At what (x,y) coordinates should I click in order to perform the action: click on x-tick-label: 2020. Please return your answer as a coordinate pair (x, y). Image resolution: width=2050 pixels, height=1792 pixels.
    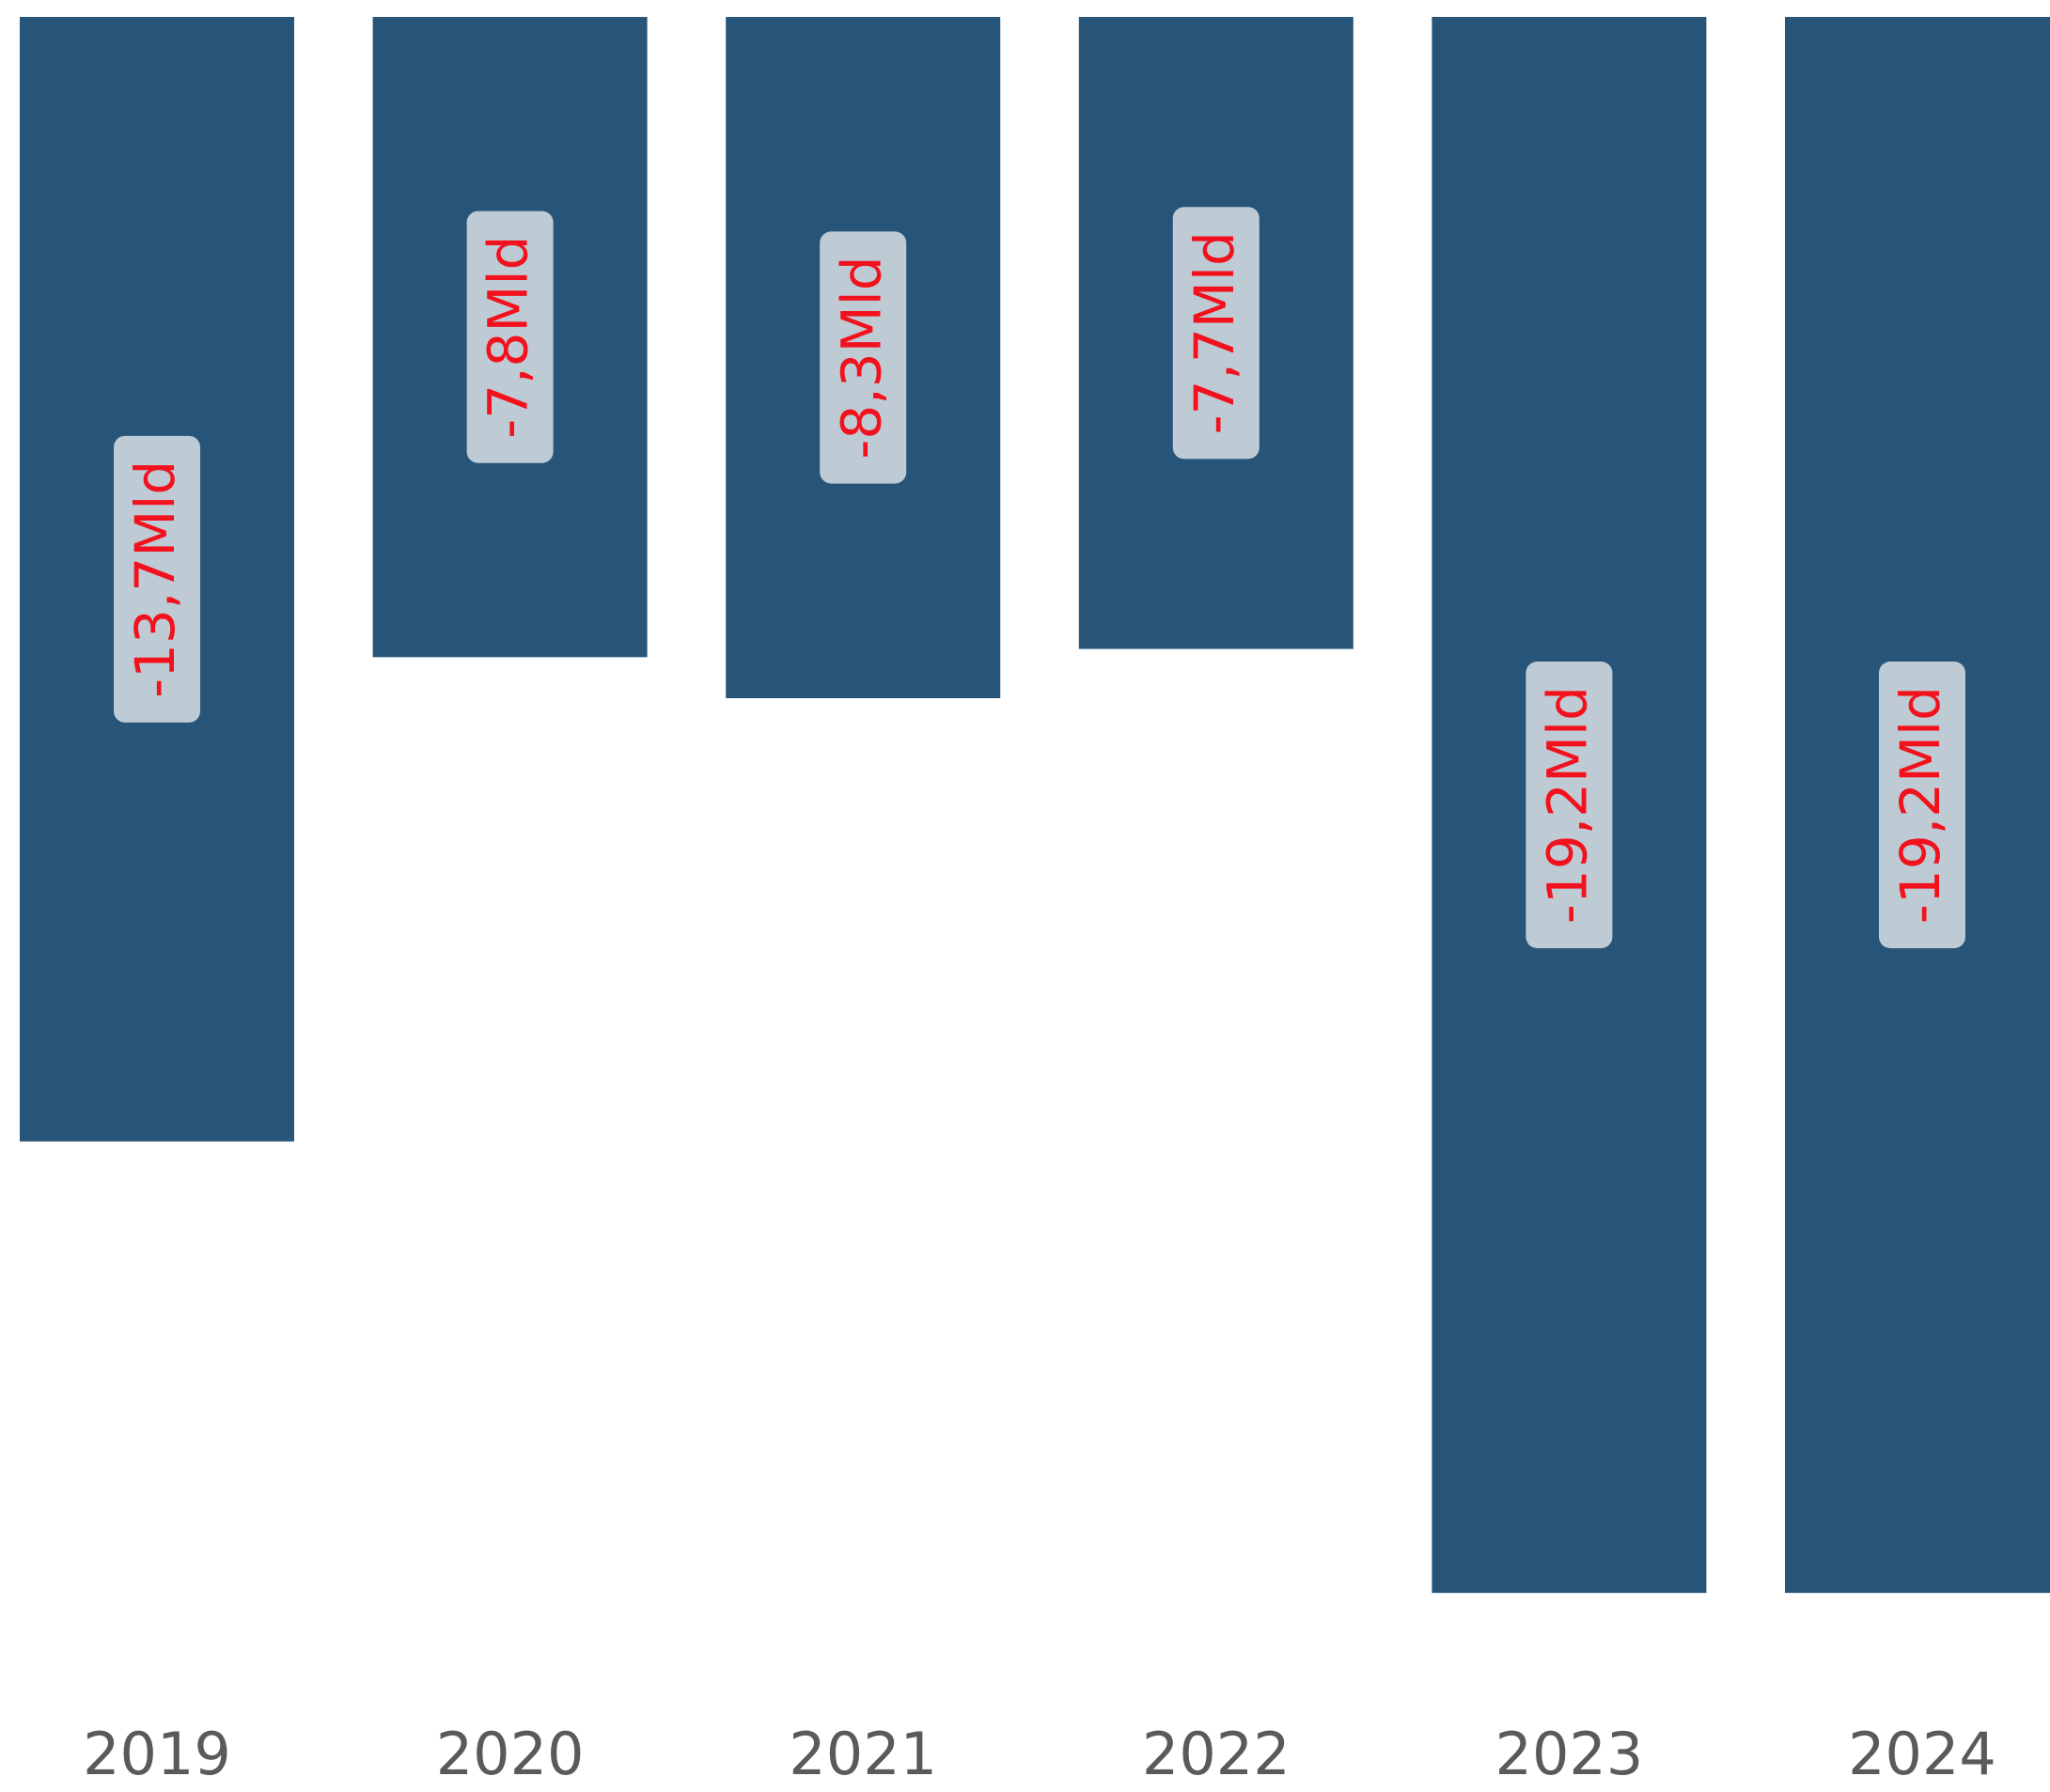
    Looking at the image, I should click on (510, 1754).